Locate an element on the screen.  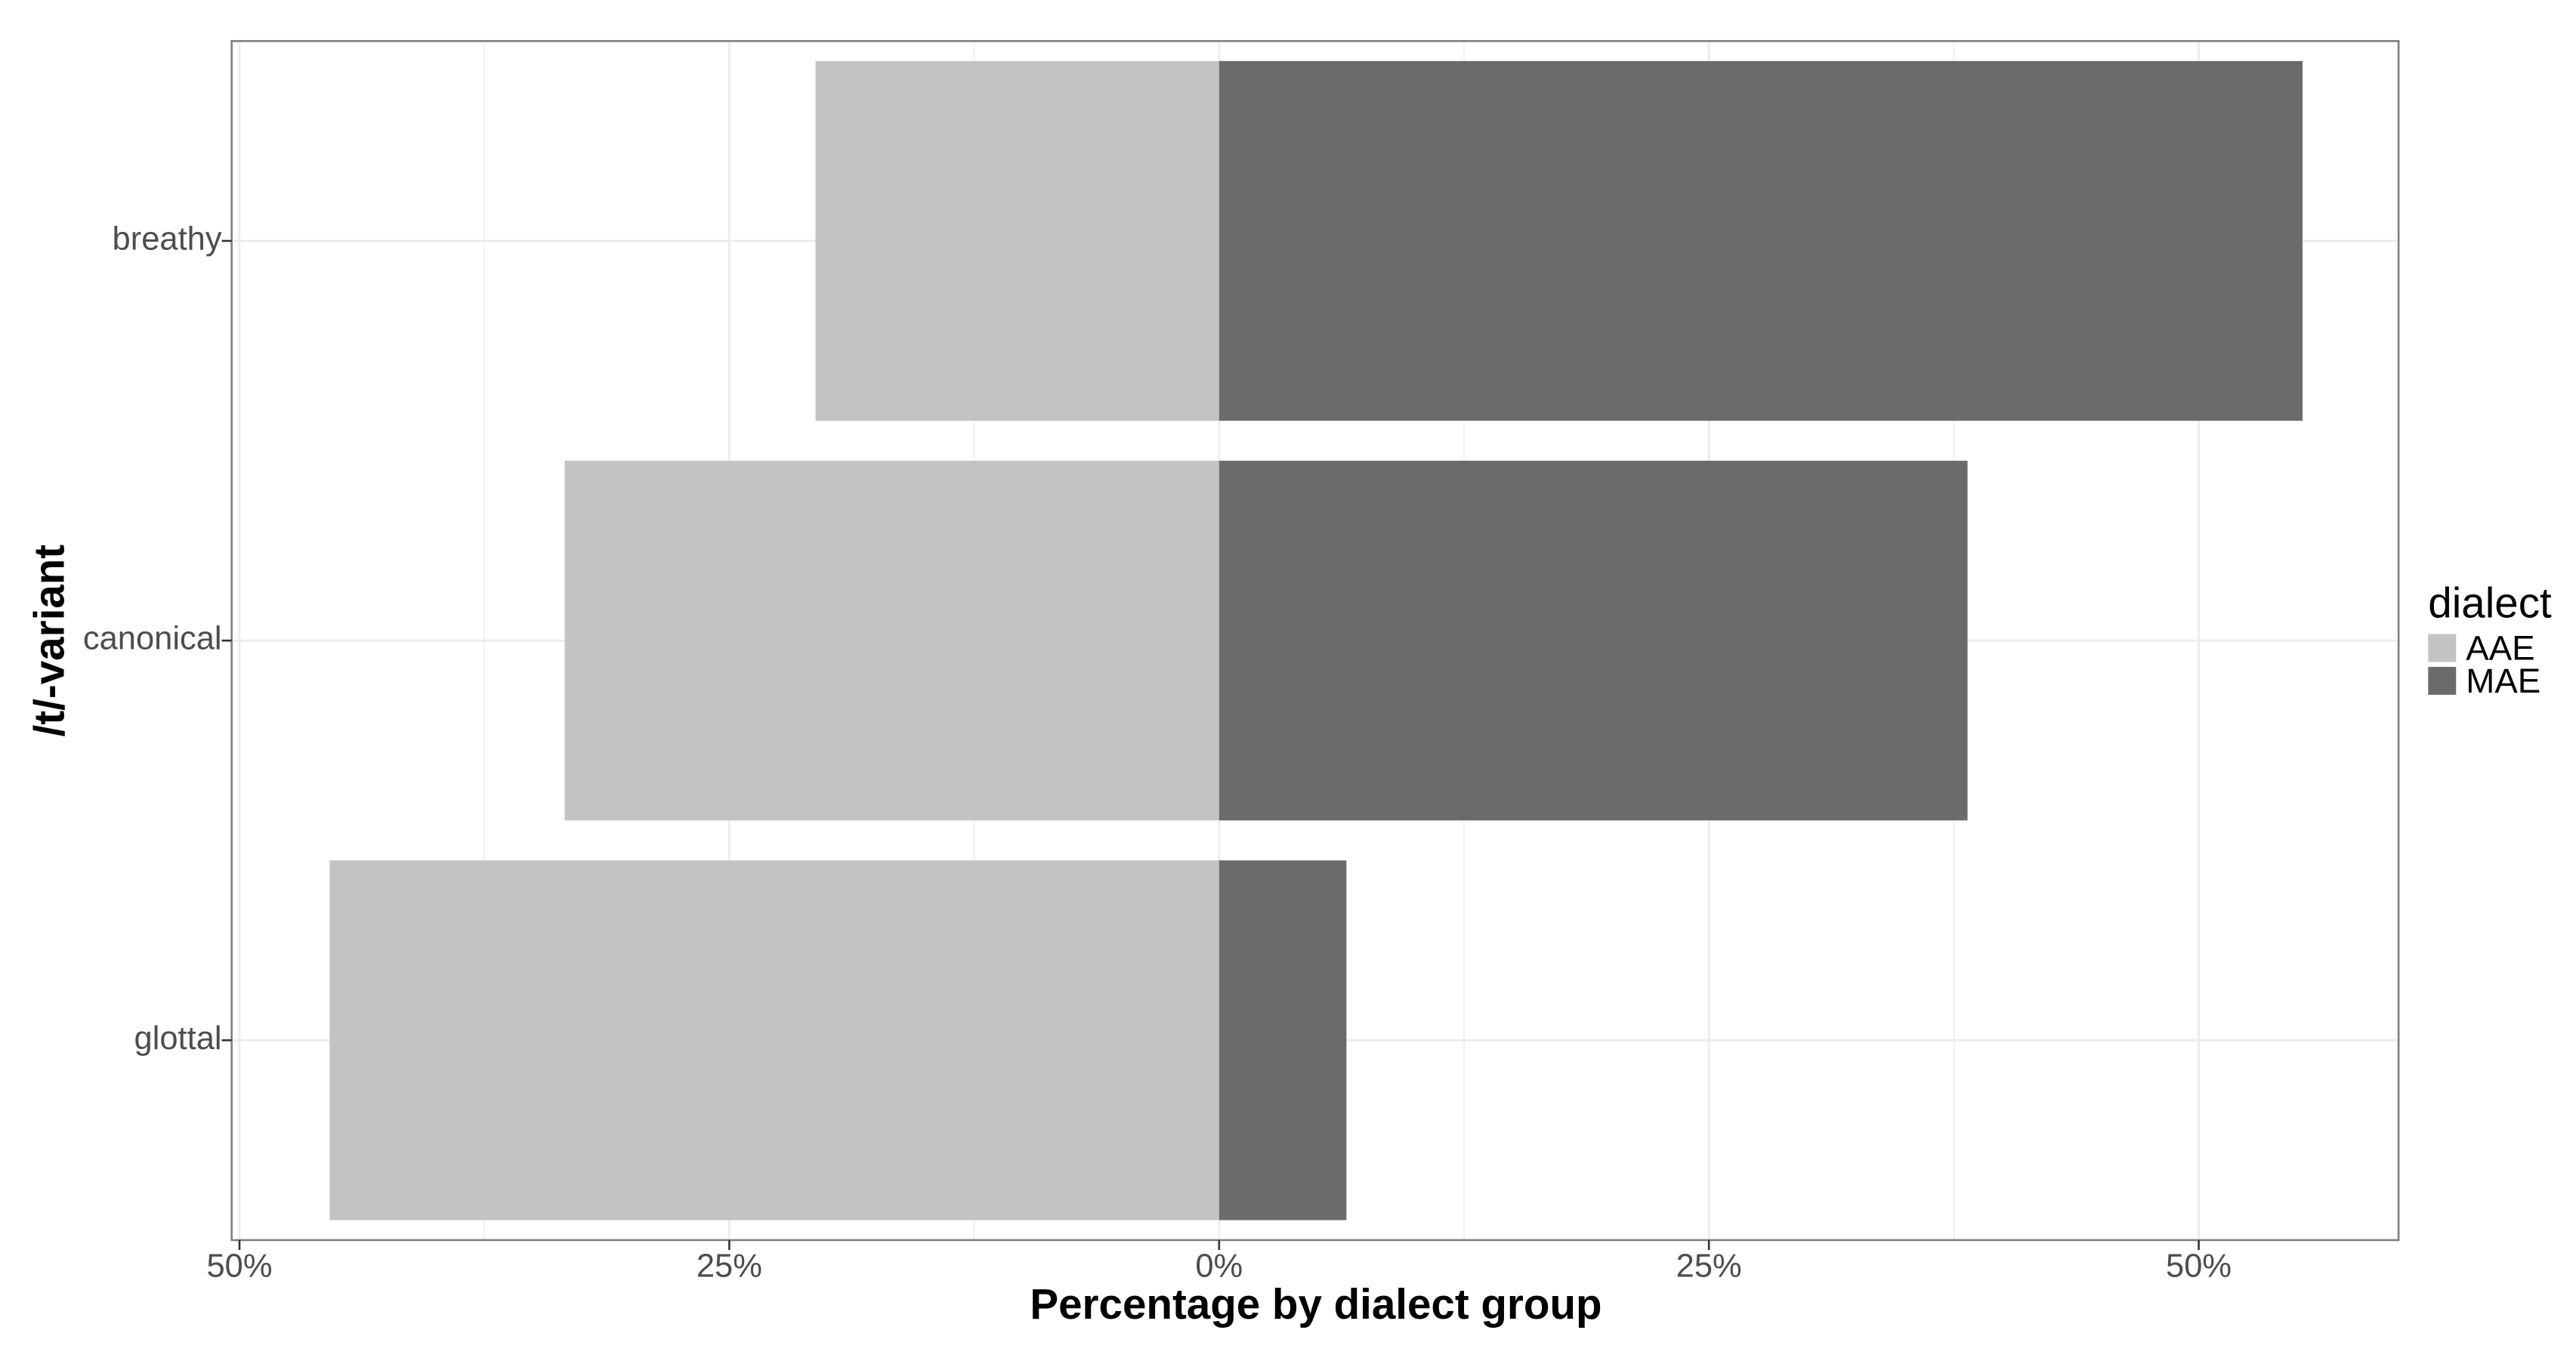
legend-label: AAE is located at coordinates (2500, 647).